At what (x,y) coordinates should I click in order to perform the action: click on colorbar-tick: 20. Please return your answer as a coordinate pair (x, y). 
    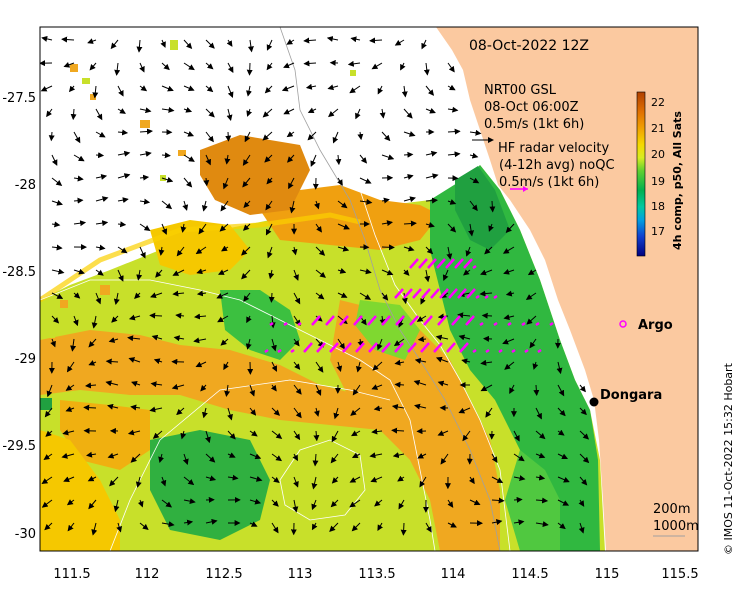
    Looking at the image, I should click on (658, 154).